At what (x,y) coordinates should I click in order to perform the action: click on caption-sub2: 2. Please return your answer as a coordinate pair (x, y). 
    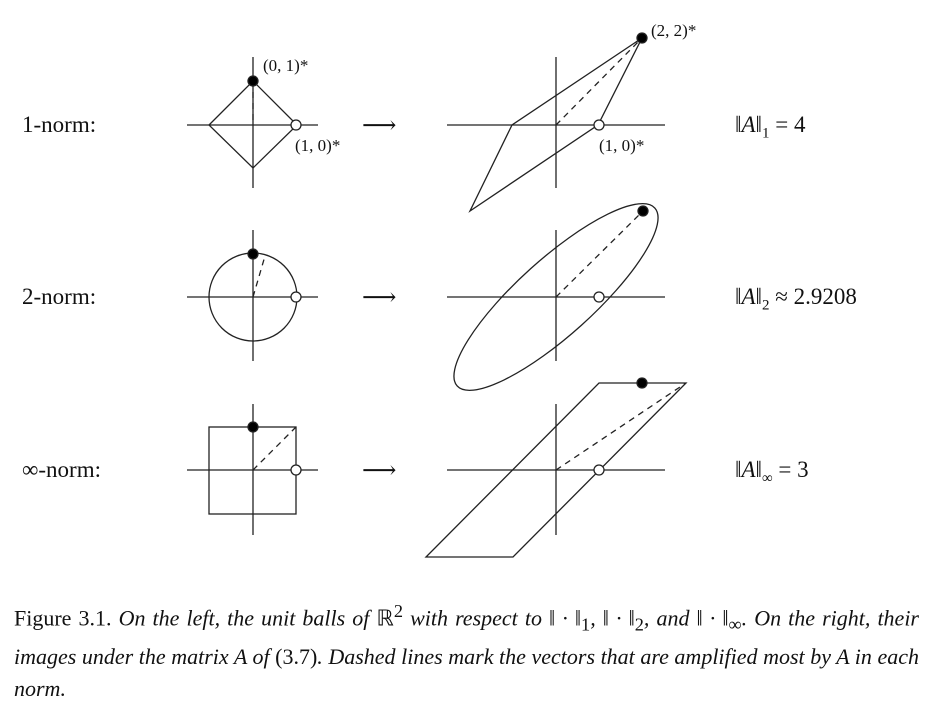
    Looking at the image, I should click on (639, 624).